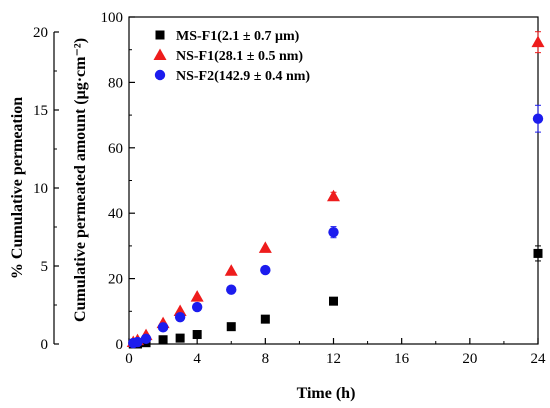 The image size is (550, 408). What do you see at coordinates (129, 359) in the screenshot?
I see `x-tick-label: 0` at bounding box center [129, 359].